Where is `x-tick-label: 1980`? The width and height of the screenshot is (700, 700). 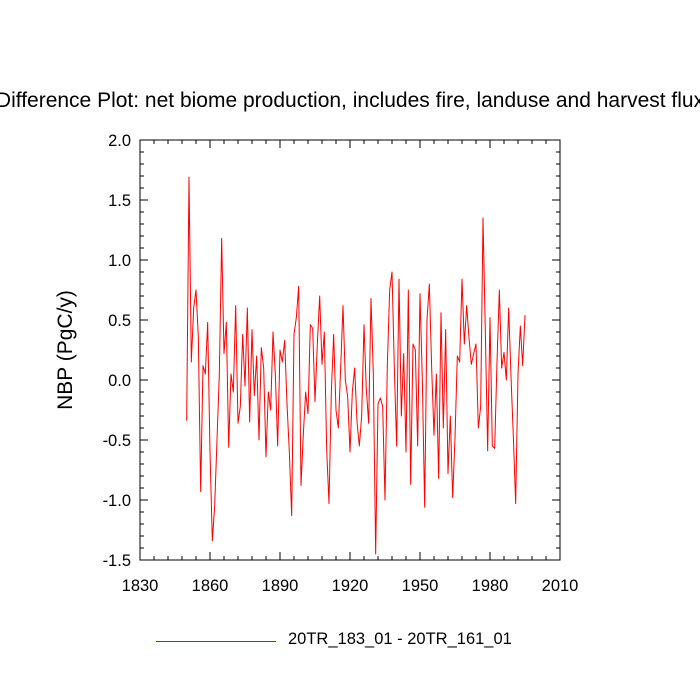
x-tick-label: 1980 is located at coordinates (490, 586).